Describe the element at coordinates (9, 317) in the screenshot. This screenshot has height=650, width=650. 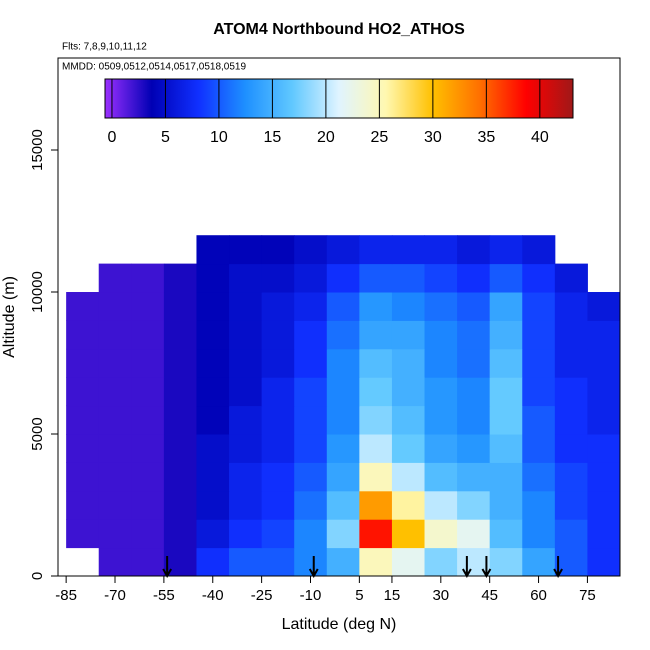
I see `y-axis-label: Altitude (m)` at that location.